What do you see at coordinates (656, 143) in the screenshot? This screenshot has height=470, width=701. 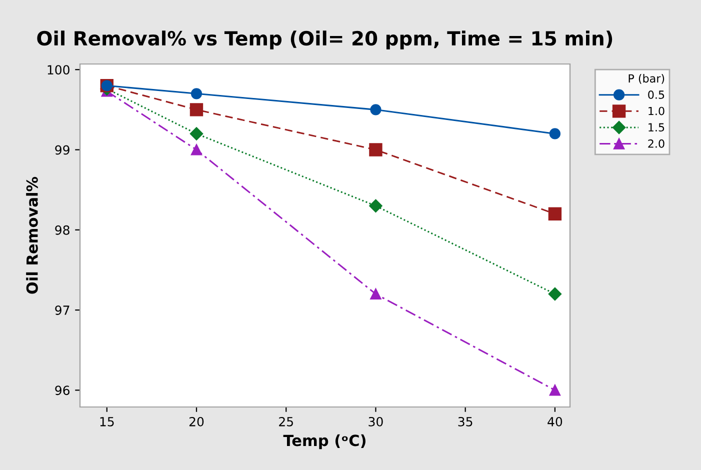 I see `legend-label: 2.0` at bounding box center [656, 143].